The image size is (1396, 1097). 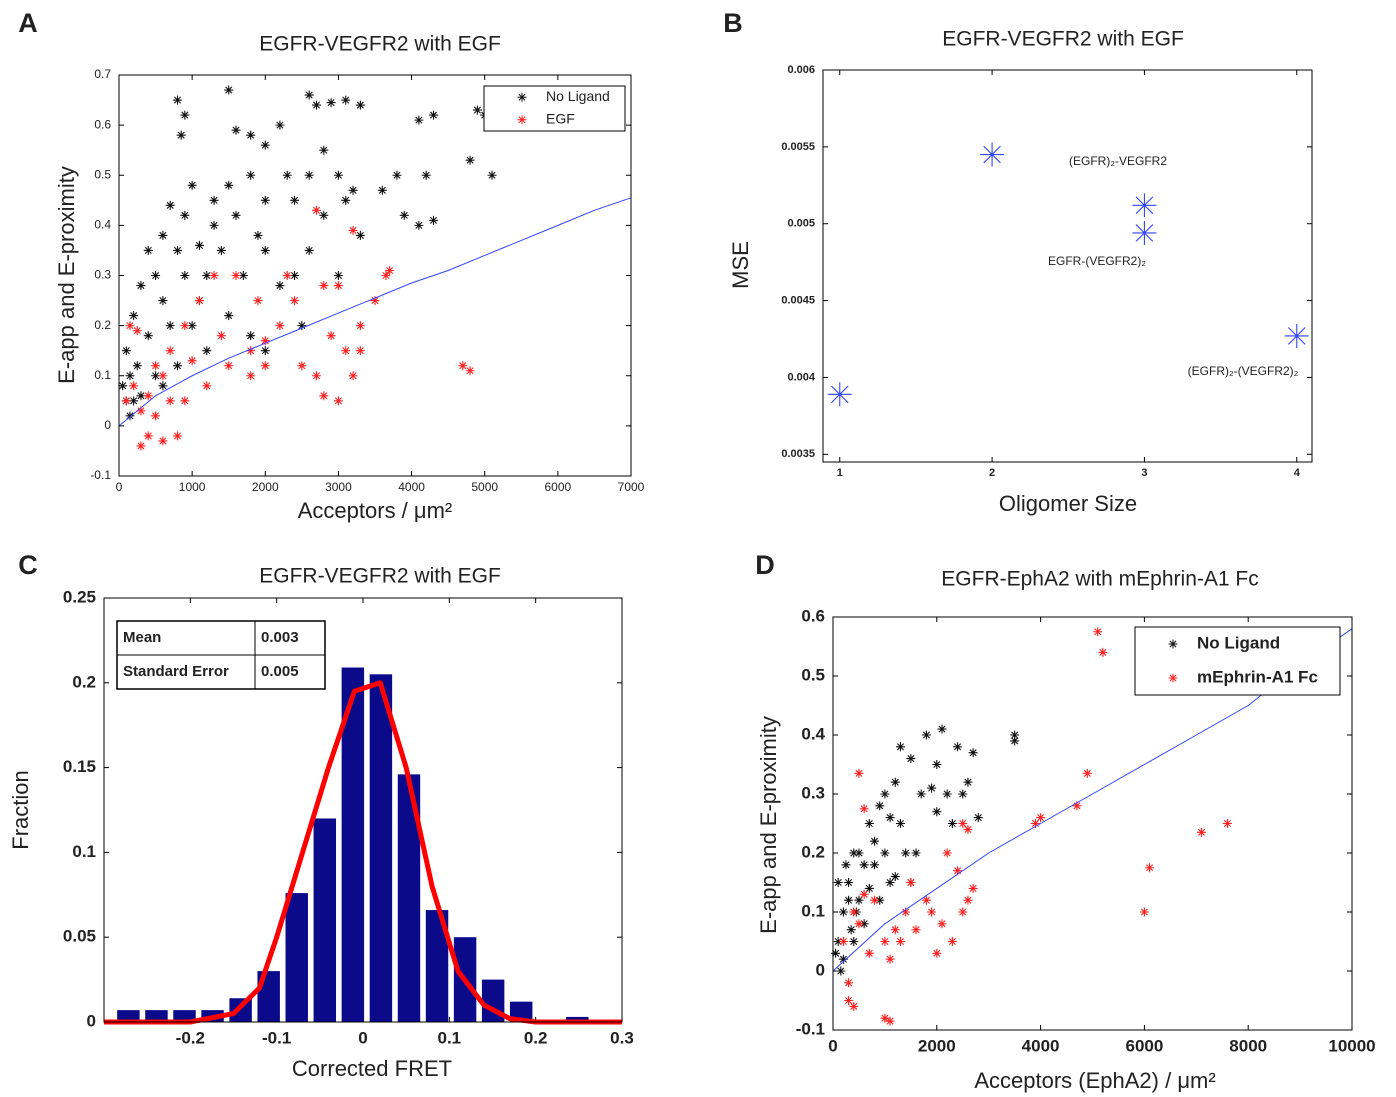 What do you see at coordinates (1094, 1080) in the screenshot?
I see `x-axis-label: Acceptors (EphA2) / μm²` at bounding box center [1094, 1080].